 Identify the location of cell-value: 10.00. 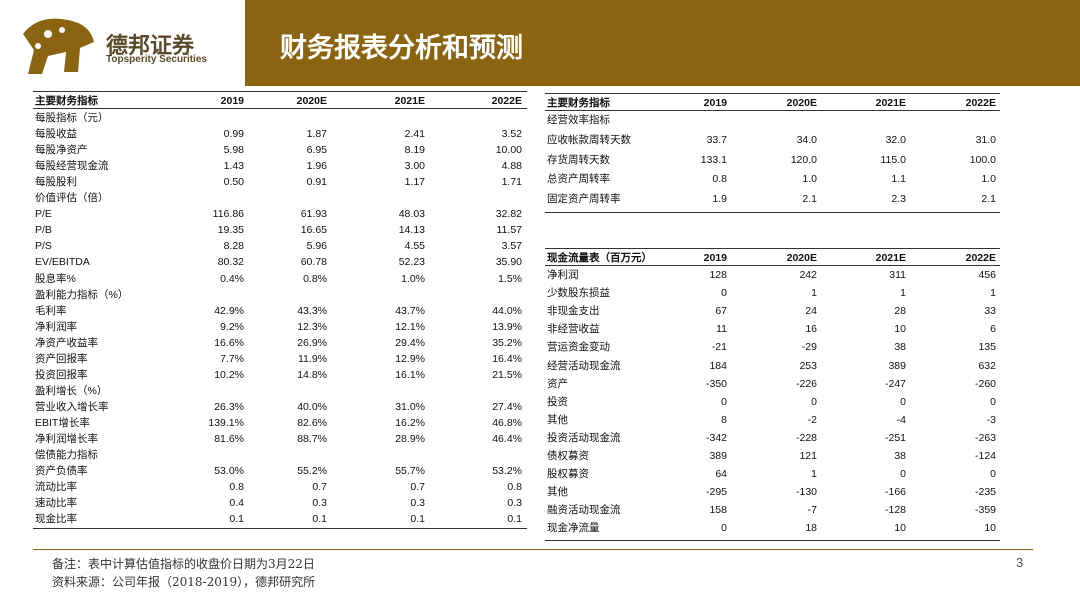
(508, 150).